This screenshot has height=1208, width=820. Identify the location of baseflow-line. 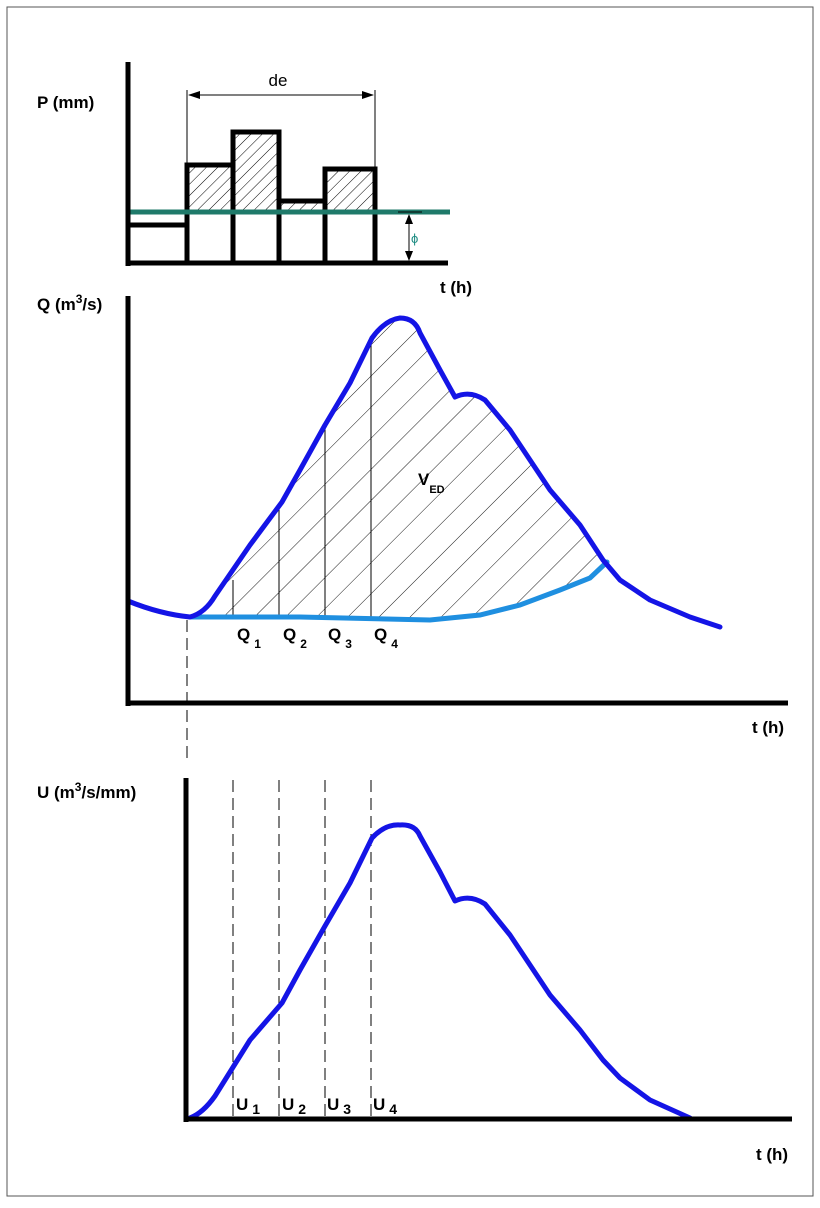
(398, 591).